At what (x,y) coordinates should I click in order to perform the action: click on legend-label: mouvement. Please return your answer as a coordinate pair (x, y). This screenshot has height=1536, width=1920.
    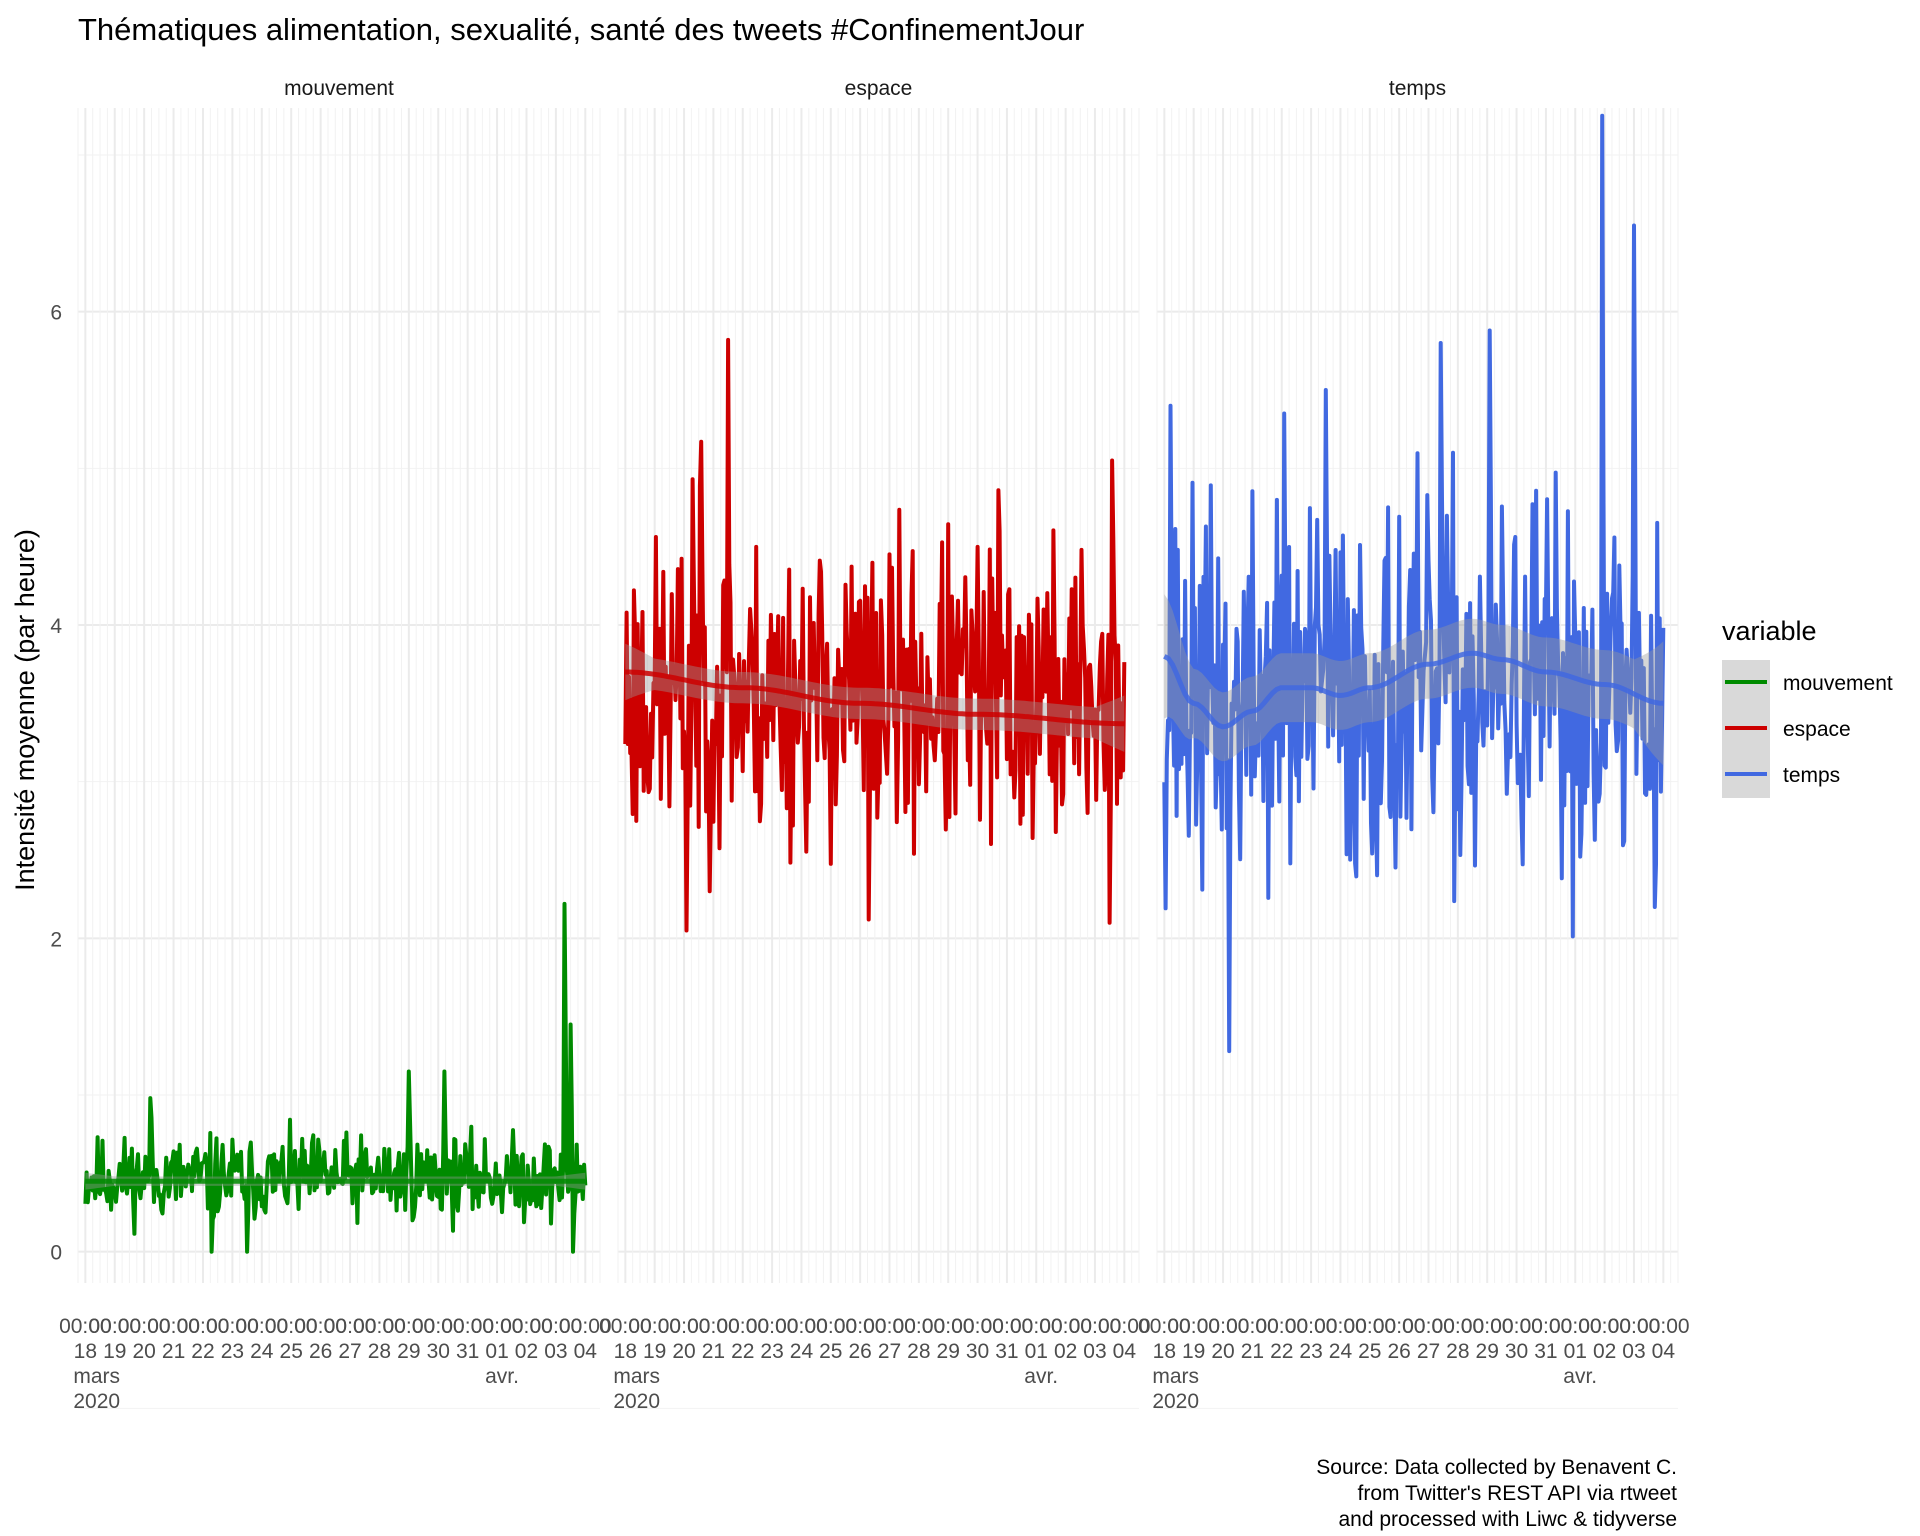
    Looking at the image, I should click on (1838, 683).